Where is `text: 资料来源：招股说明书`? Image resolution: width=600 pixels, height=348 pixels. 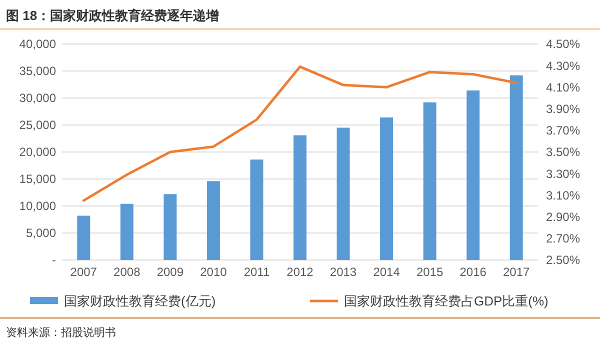 text: 资料来源：招股说明书 is located at coordinates (61, 332).